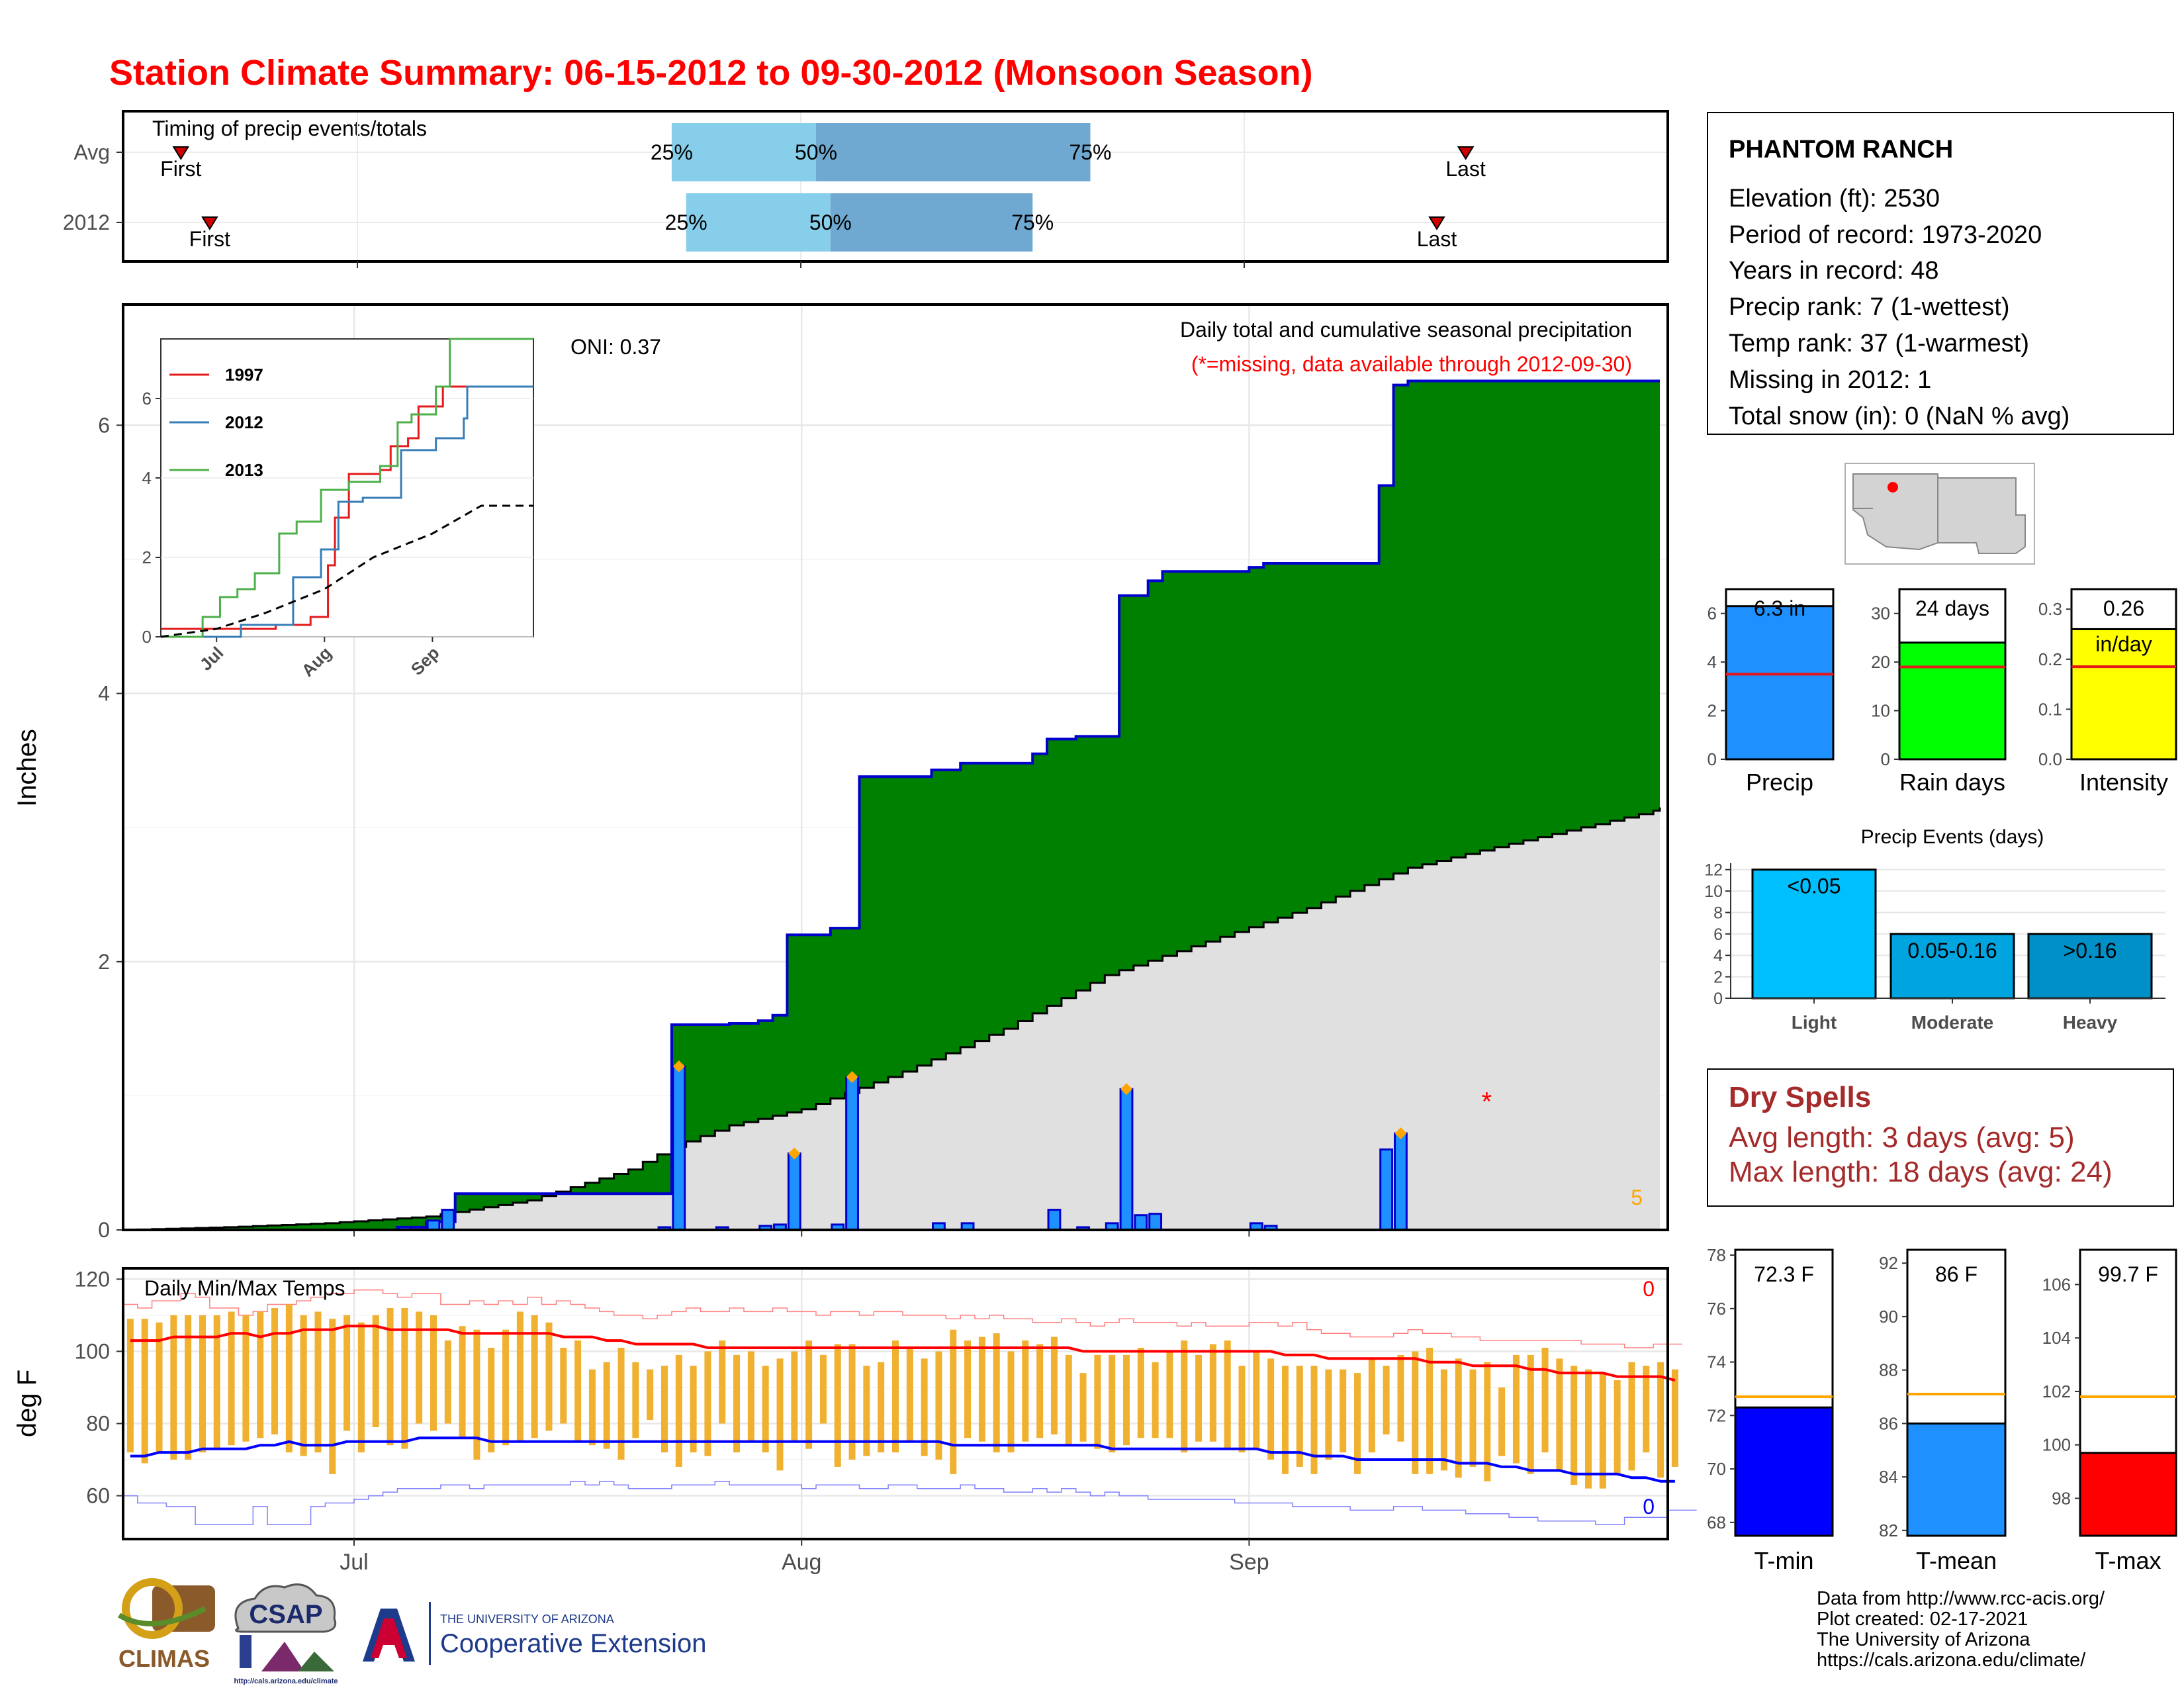 This screenshot has height=1688, width=2184. What do you see at coordinates (2050, 709) in the screenshot?
I see `summary-ytick-label: 0.1` at bounding box center [2050, 709].